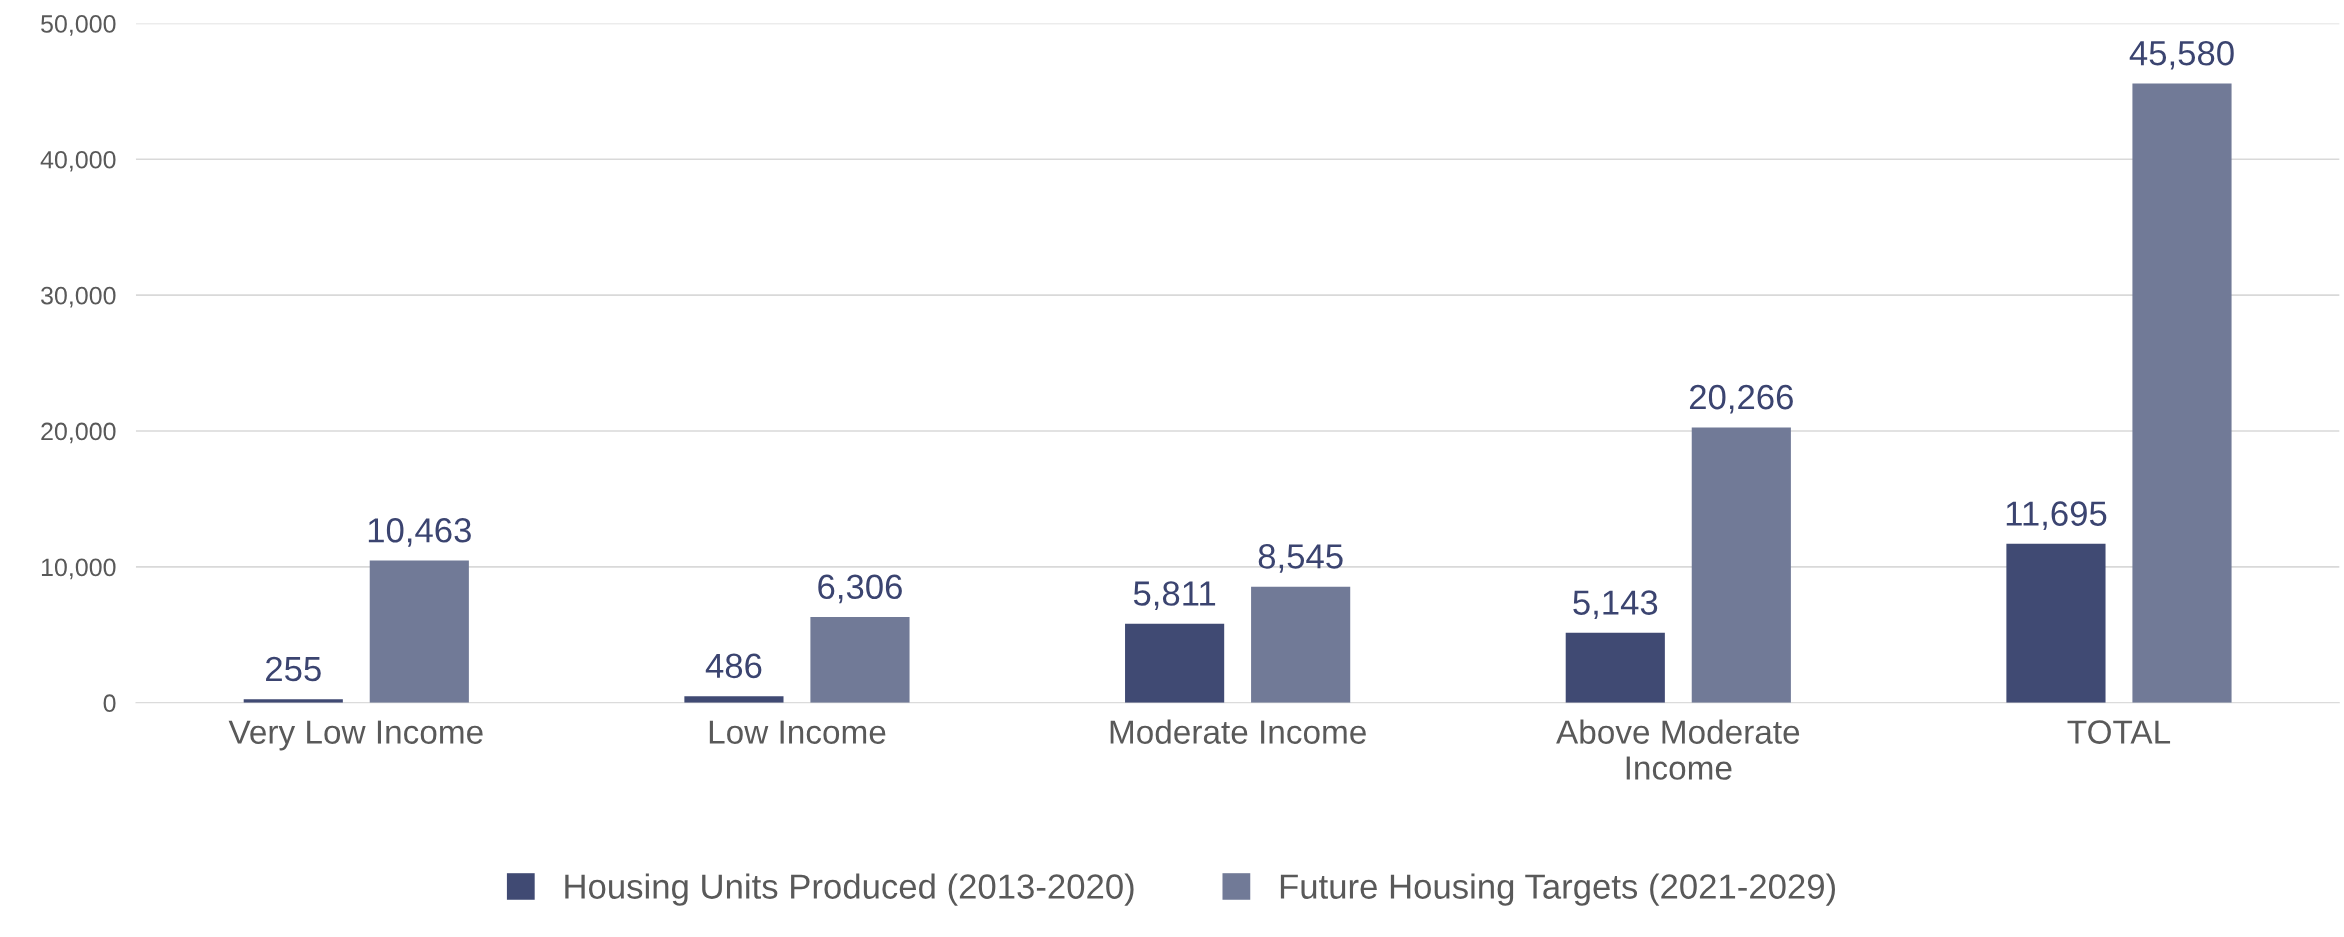 The image size is (2344, 937). What do you see at coordinates (109, 703) in the screenshot?
I see `y-tick-label: 0` at bounding box center [109, 703].